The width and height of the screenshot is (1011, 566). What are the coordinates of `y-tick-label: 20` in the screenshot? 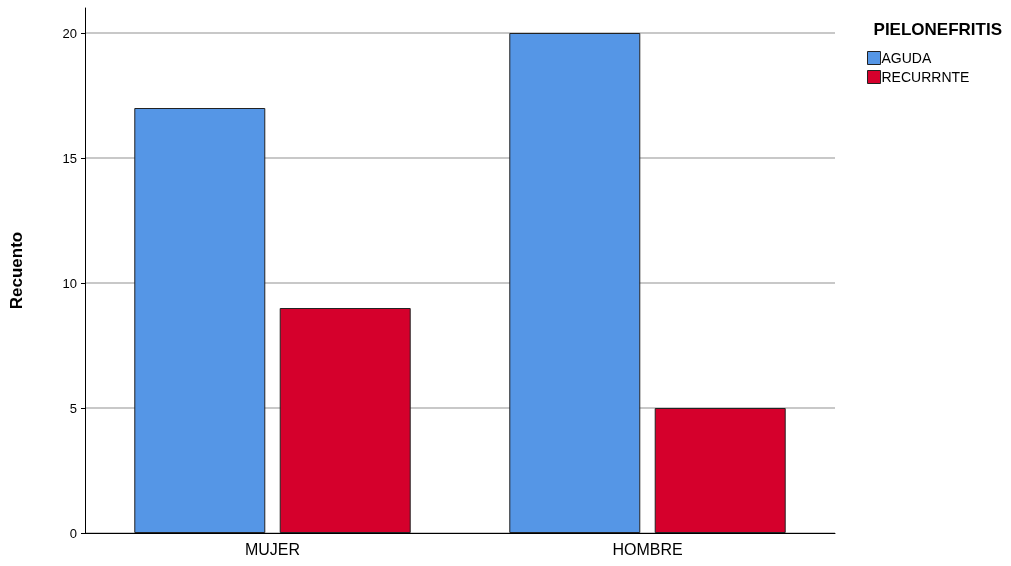 It's located at (69, 33).